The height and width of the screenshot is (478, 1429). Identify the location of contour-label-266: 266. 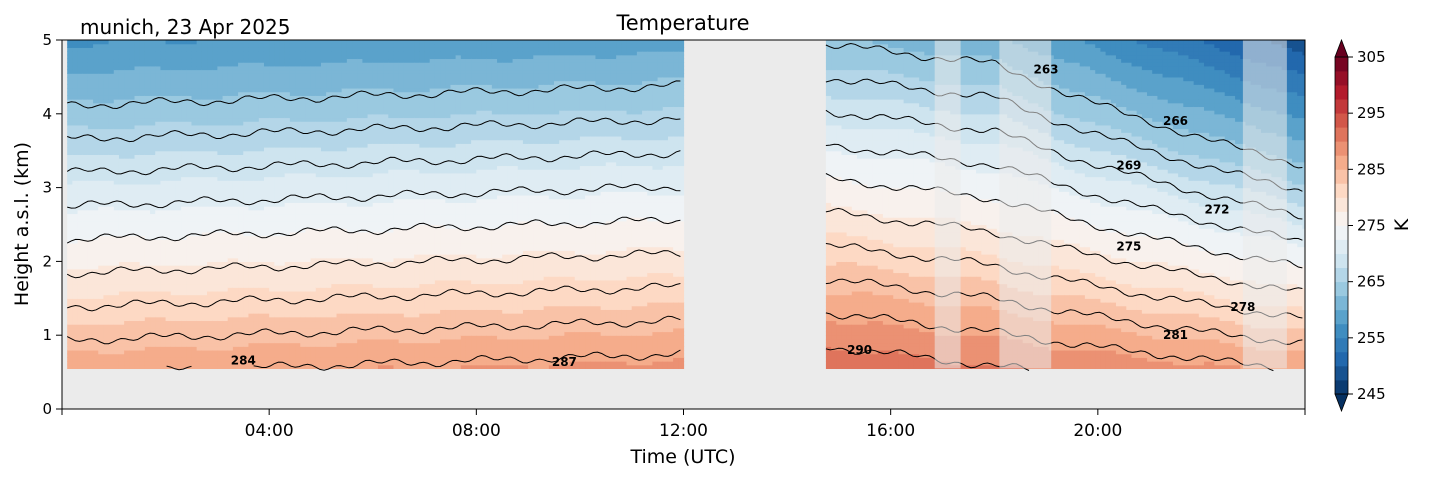
(1175, 121).